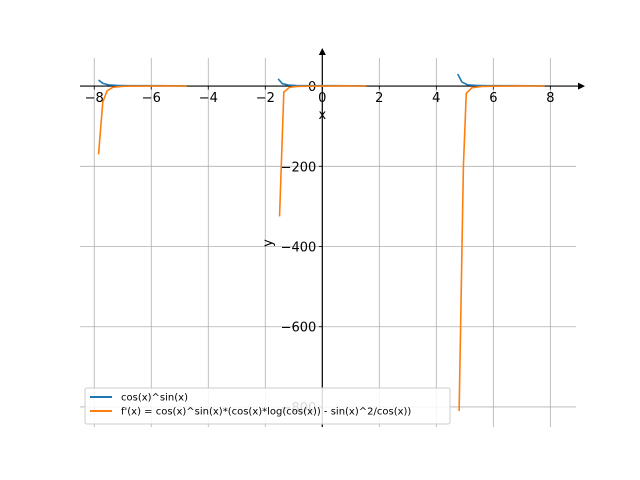 Image resolution: width=640 pixels, height=480 pixels. I want to click on x-axis-label: x, so click(322, 115).